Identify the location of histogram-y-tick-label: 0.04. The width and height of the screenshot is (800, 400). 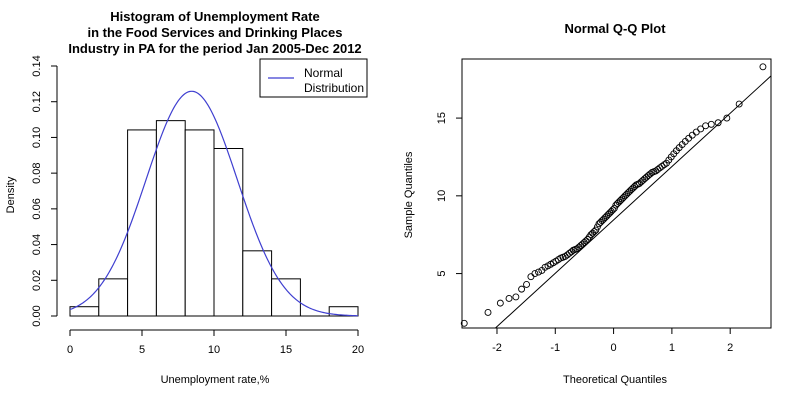
(37, 244).